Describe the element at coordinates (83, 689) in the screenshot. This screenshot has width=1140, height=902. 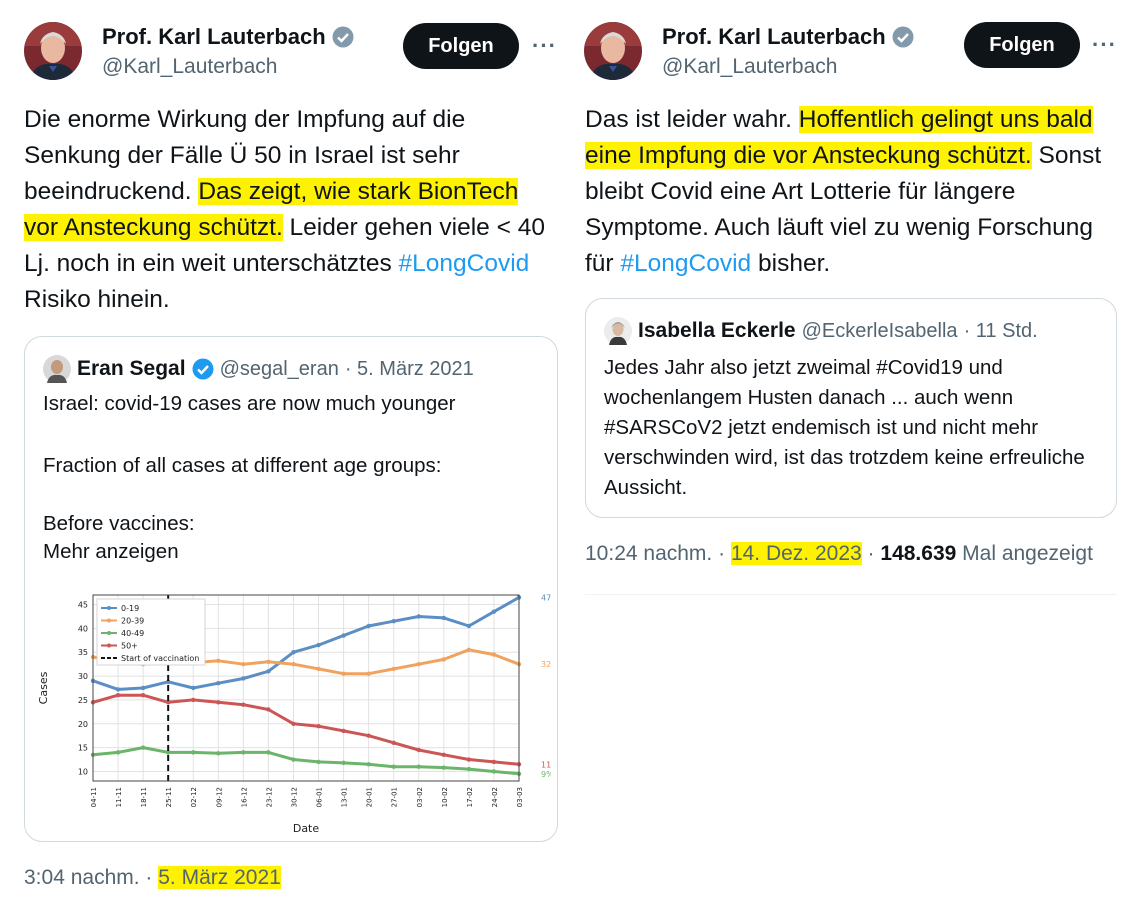
I see `chart-y-ticks: 10 15 20 25 30 35 40 45` at that location.